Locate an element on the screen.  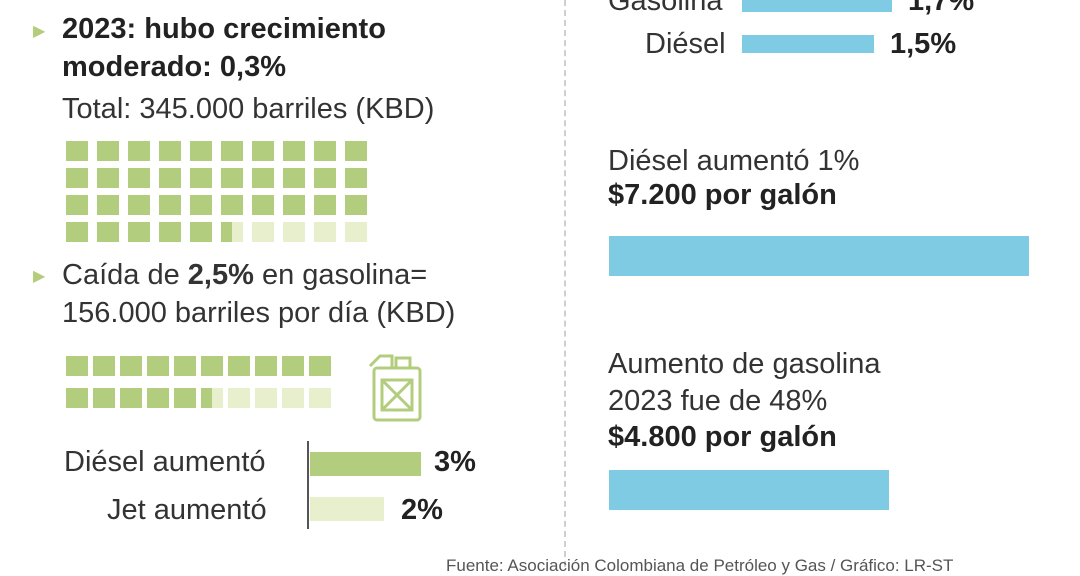
bar-axis is located at coordinates (308, 485).